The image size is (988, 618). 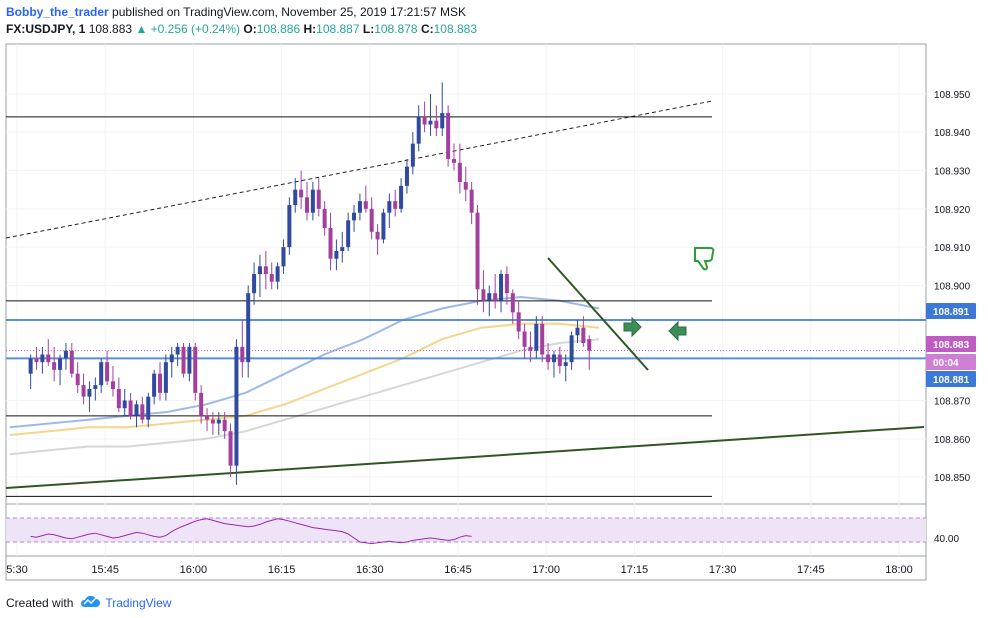 I want to click on price-tick-label: 108.950, so click(x=952, y=95).